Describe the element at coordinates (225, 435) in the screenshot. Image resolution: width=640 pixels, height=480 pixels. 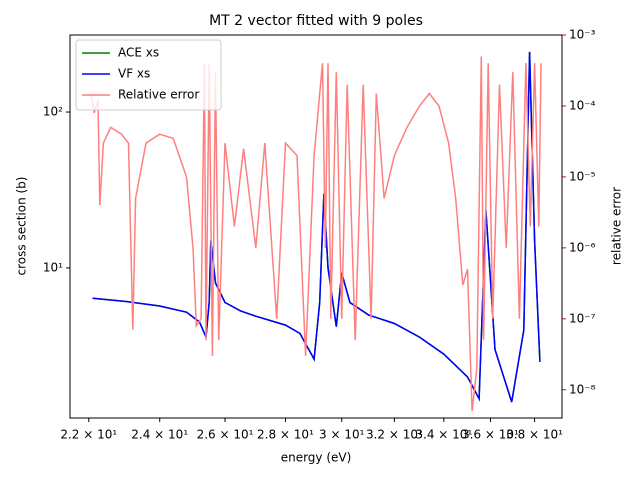
I see `x-tick-label: 2.6 × 10¹` at that location.